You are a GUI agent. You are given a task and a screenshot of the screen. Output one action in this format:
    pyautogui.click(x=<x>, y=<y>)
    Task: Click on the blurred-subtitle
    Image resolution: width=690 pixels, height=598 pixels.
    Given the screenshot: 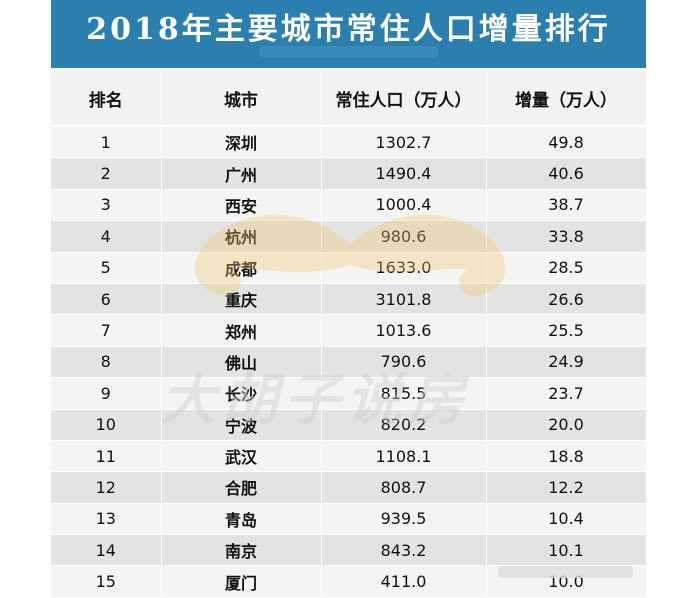 What is the action you would take?
    pyautogui.click(x=349, y=52)
    